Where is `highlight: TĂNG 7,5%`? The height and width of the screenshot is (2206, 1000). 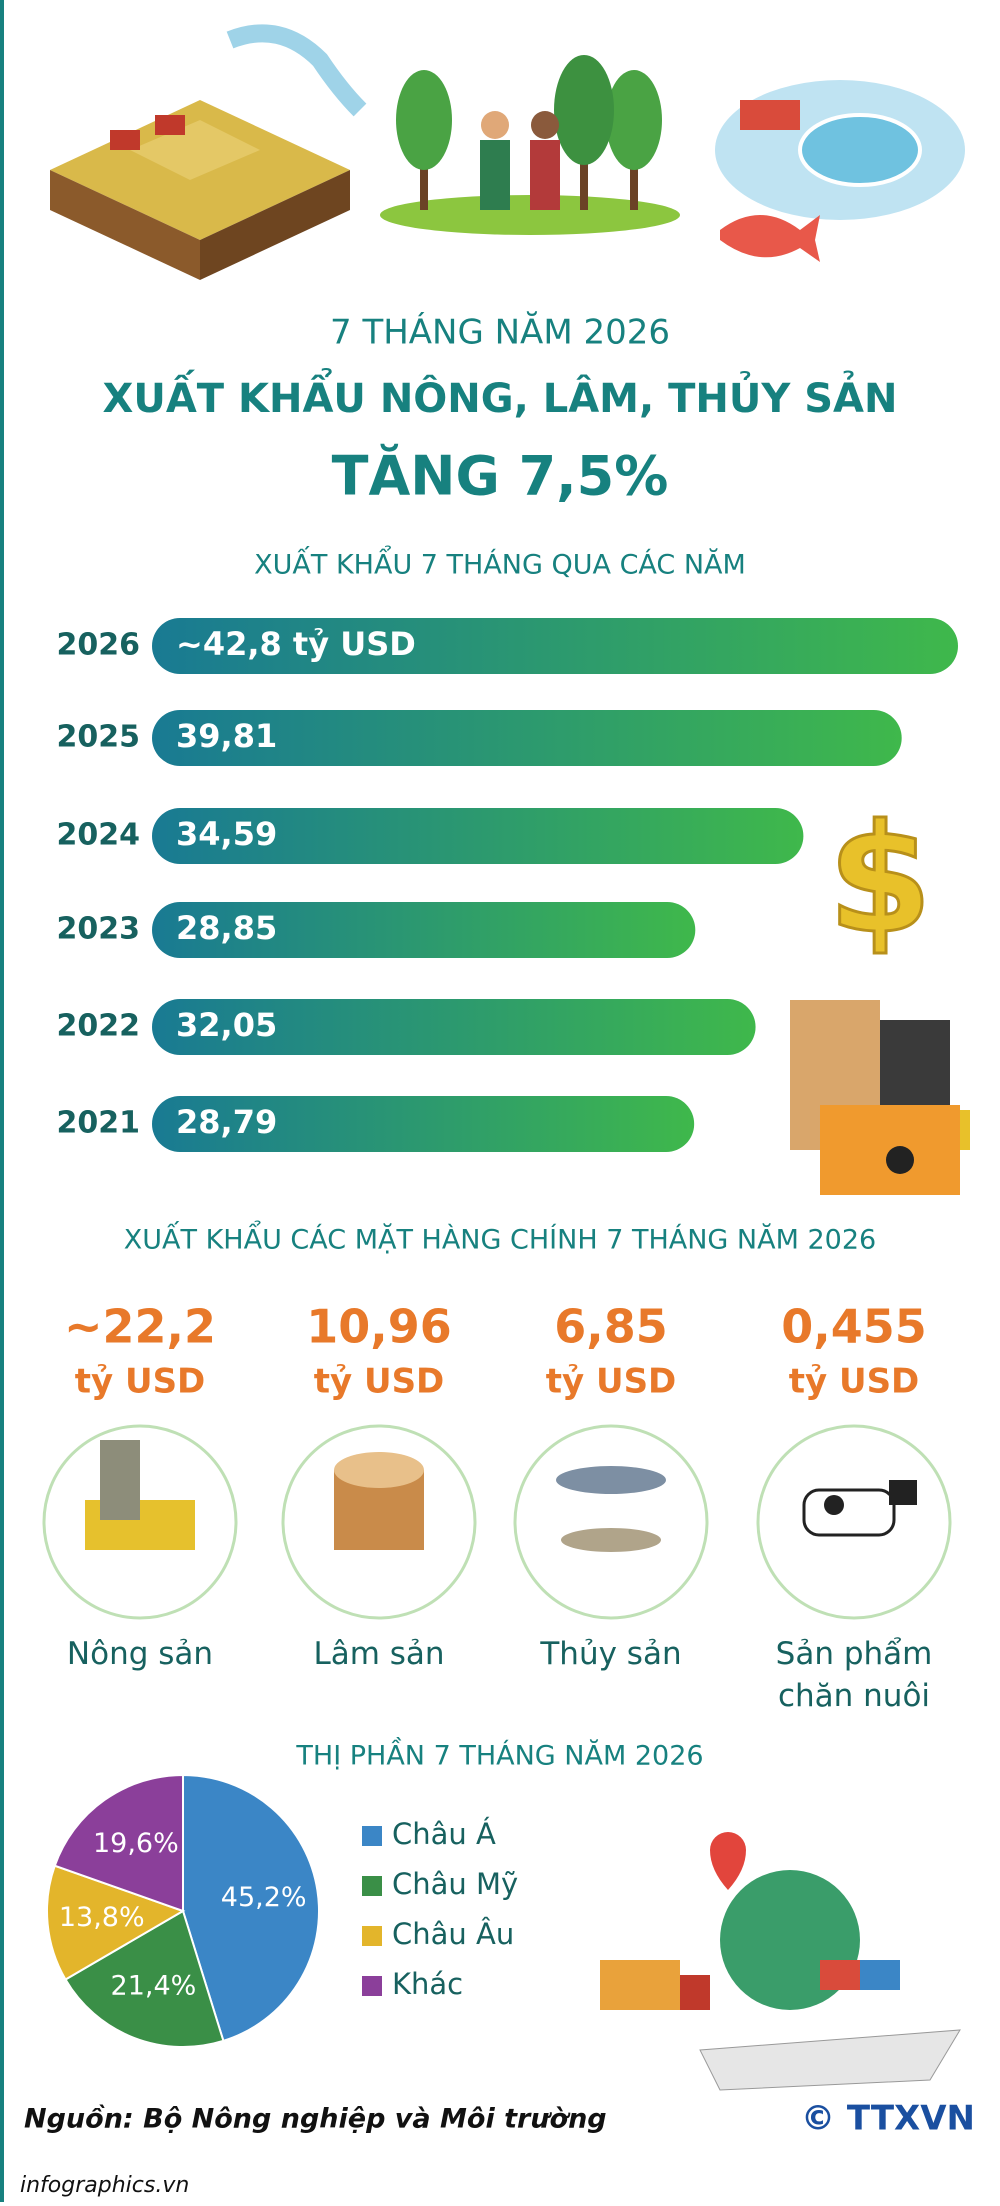
highlight: TĂNG 7,5% is located at coordinates (500, 476).